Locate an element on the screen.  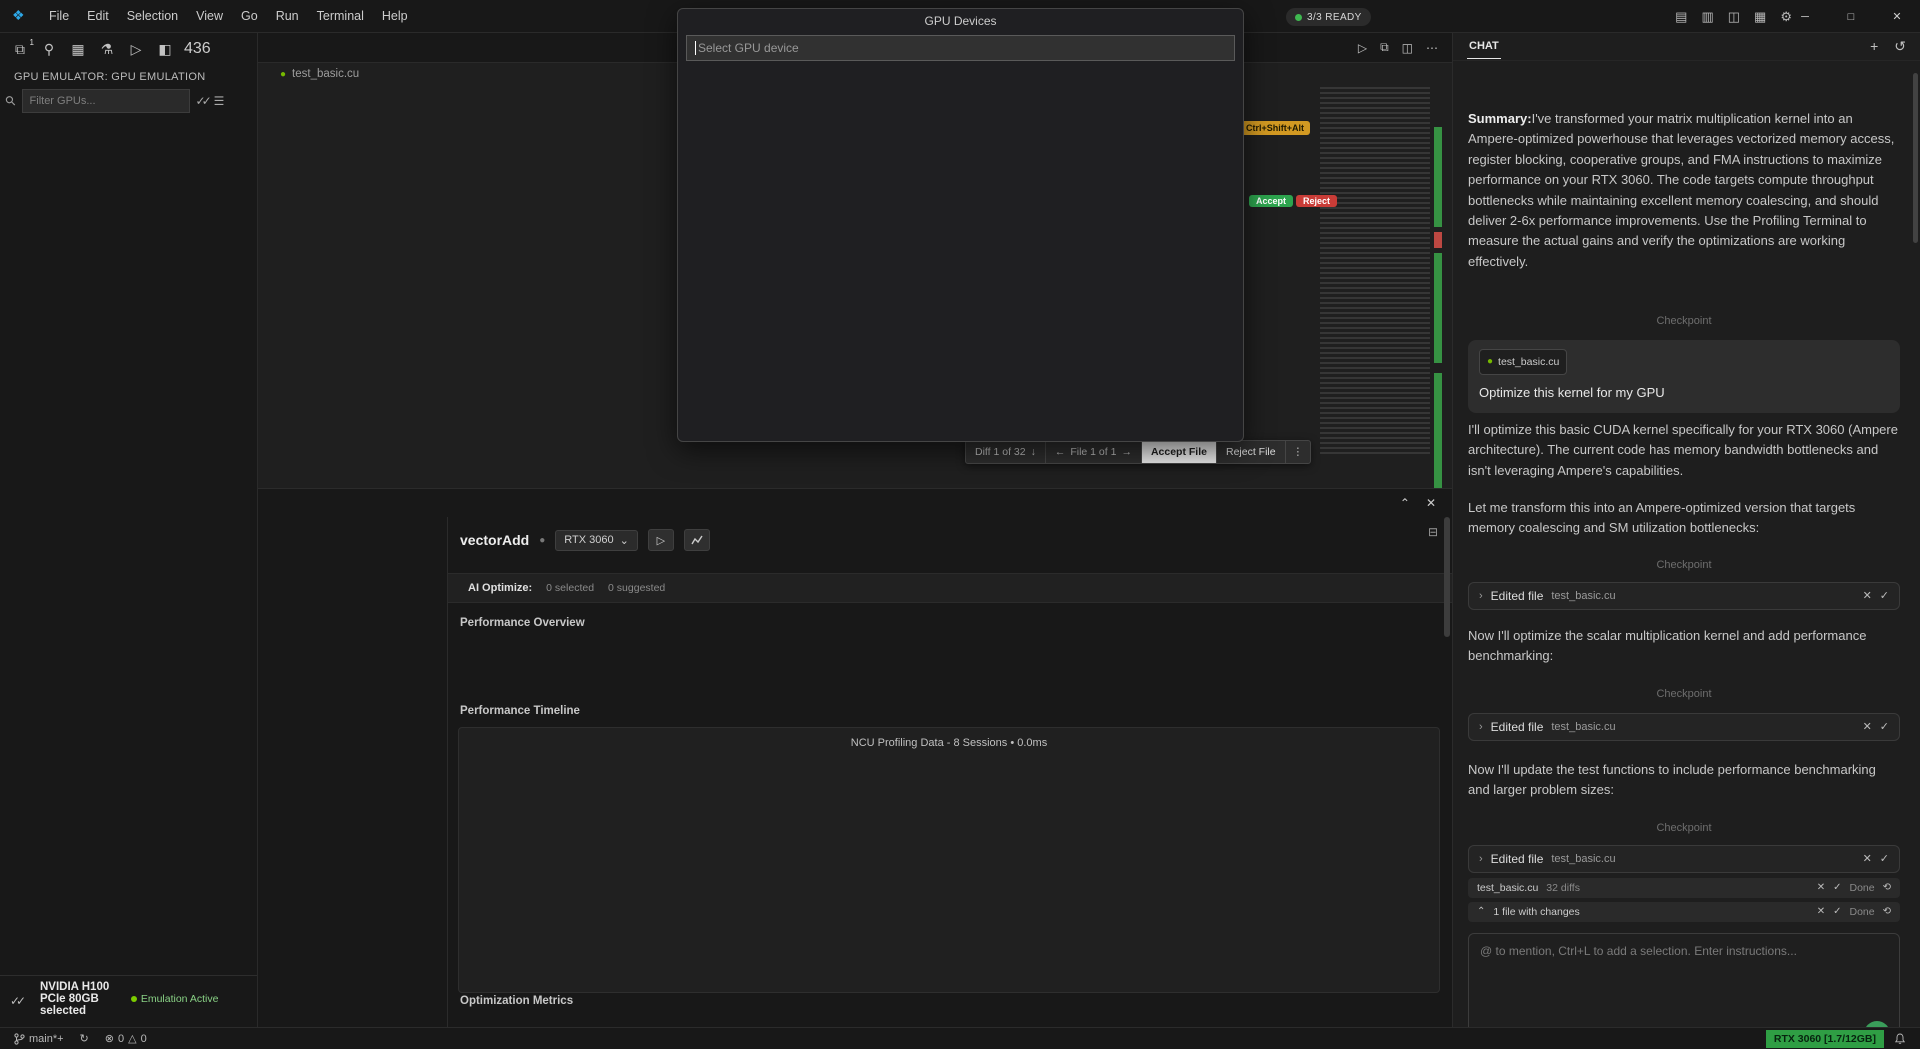
quickpick-title: GPU Devices is located at coordinates (960, 21).